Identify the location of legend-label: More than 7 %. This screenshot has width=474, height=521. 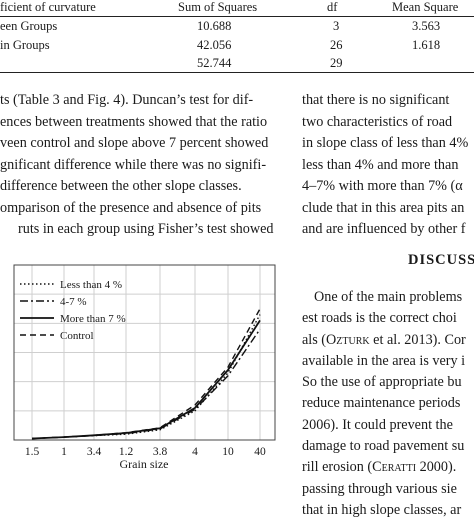
(93, 319).